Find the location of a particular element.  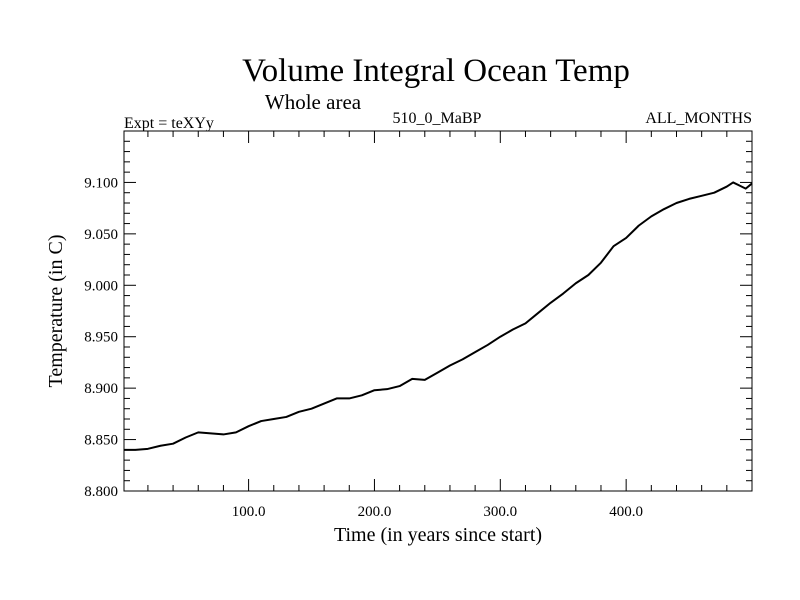

chart-title: Volume Integral Ocean Temp is located at coordinates (436, 71).